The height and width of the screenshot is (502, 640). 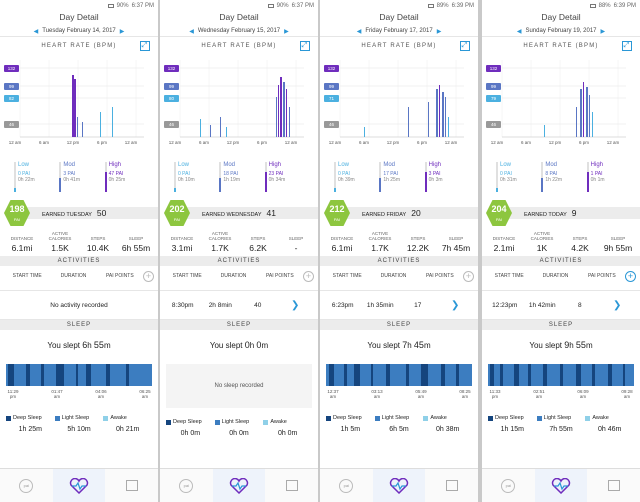 What do you see at coordinates (81, 99) in the screenshot?
I see `heart-rate-plot` at bounding box center [81, 99].